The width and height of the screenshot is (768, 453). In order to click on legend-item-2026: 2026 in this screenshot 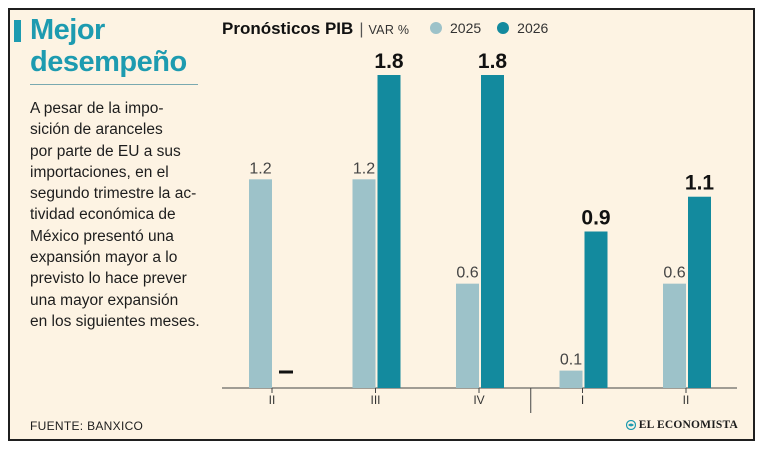, I will do `click(522, 28)`.